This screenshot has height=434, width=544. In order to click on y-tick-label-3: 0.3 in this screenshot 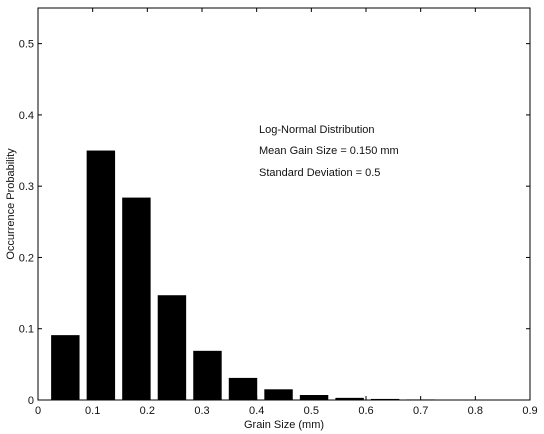, I will do `click(26, 187)`.